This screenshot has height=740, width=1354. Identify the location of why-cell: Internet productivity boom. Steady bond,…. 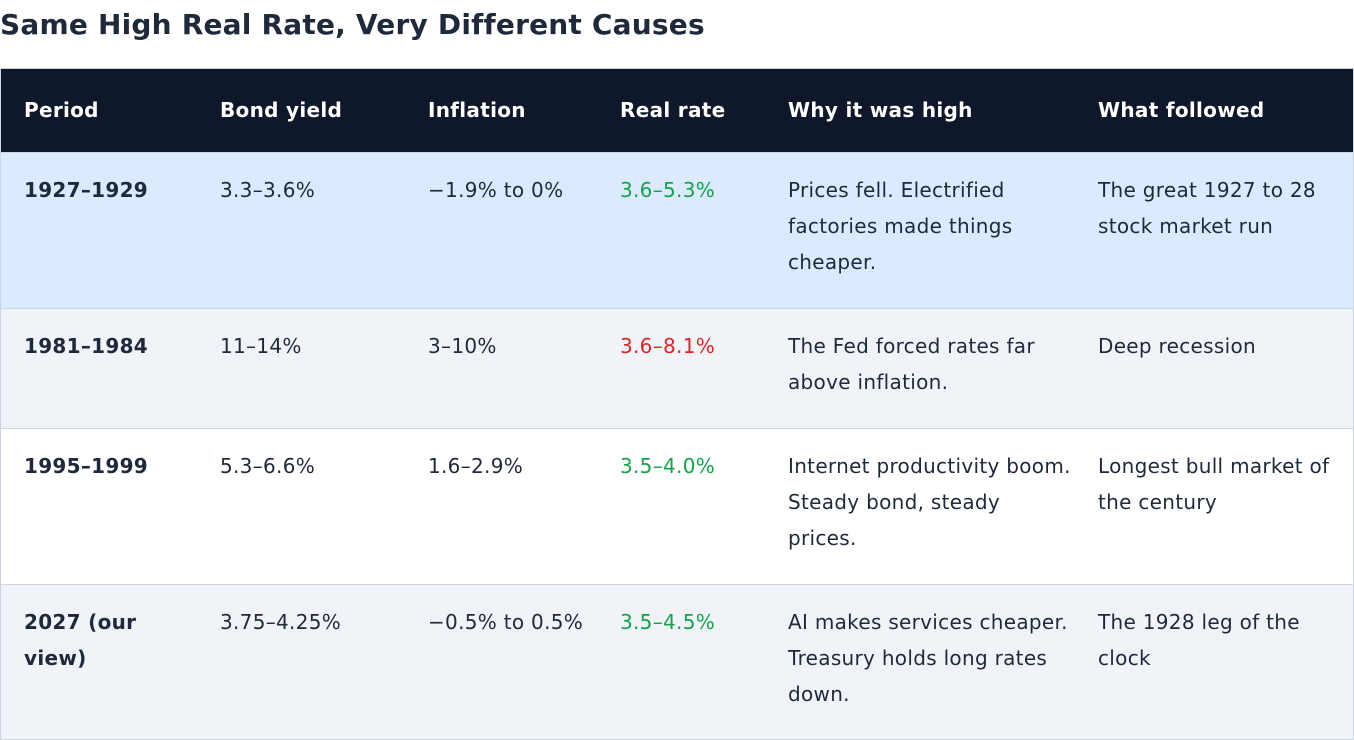
(929, 501).